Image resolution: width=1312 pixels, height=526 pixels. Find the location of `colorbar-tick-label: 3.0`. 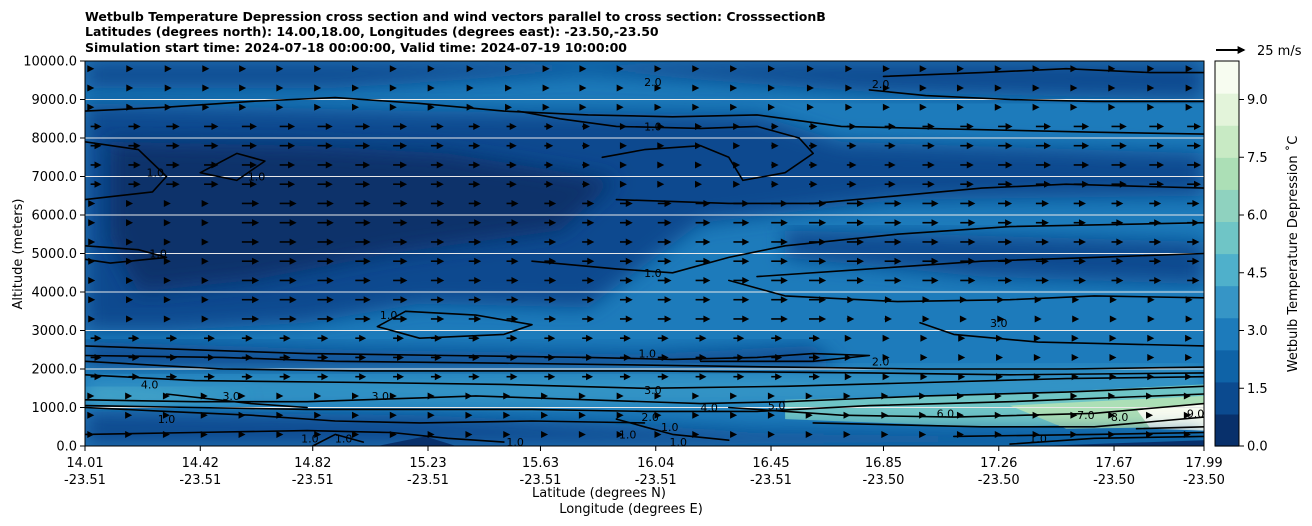

colorbar-tick-label: 3.0 is located at coordinates (1257, 331).